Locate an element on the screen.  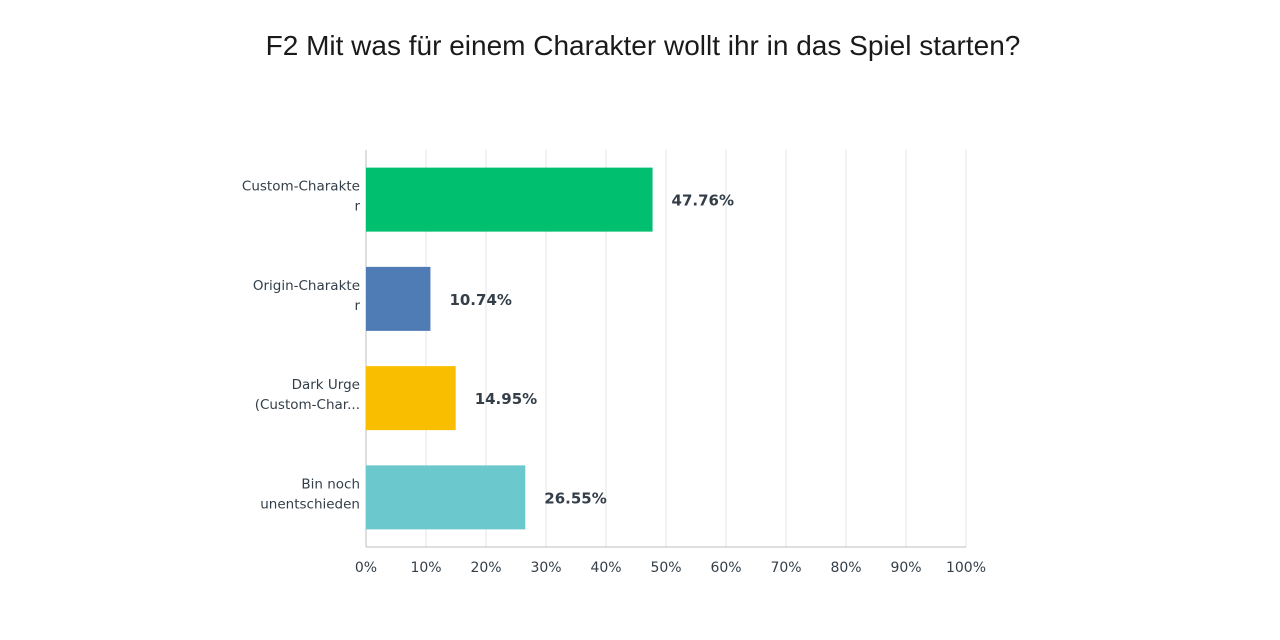
x-tick-label-70: 70% is located at coordinates (785, 568).